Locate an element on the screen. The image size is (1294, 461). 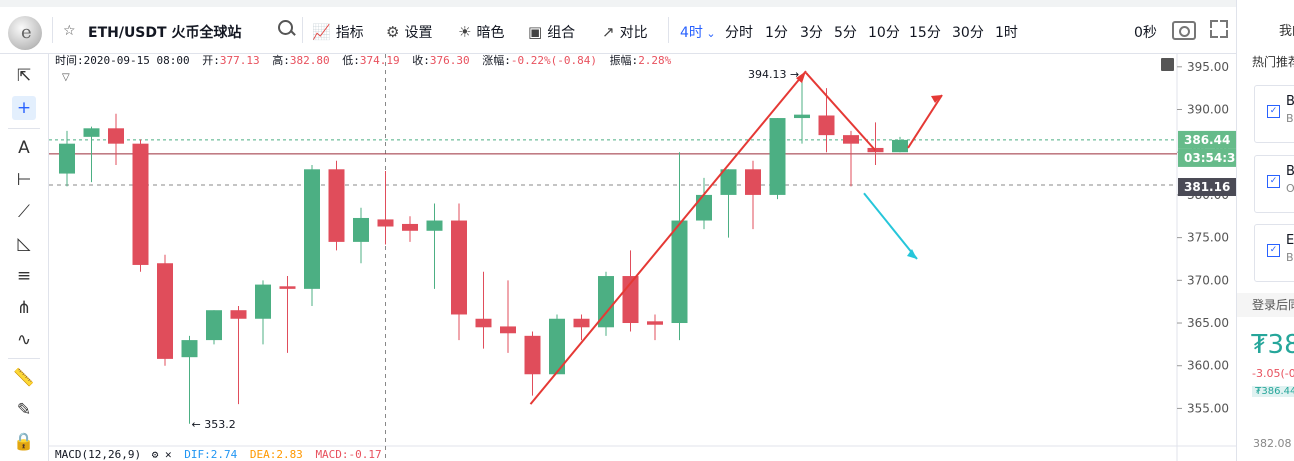
price-tick-label: 370.00 is located at coordinates (1208, 280).